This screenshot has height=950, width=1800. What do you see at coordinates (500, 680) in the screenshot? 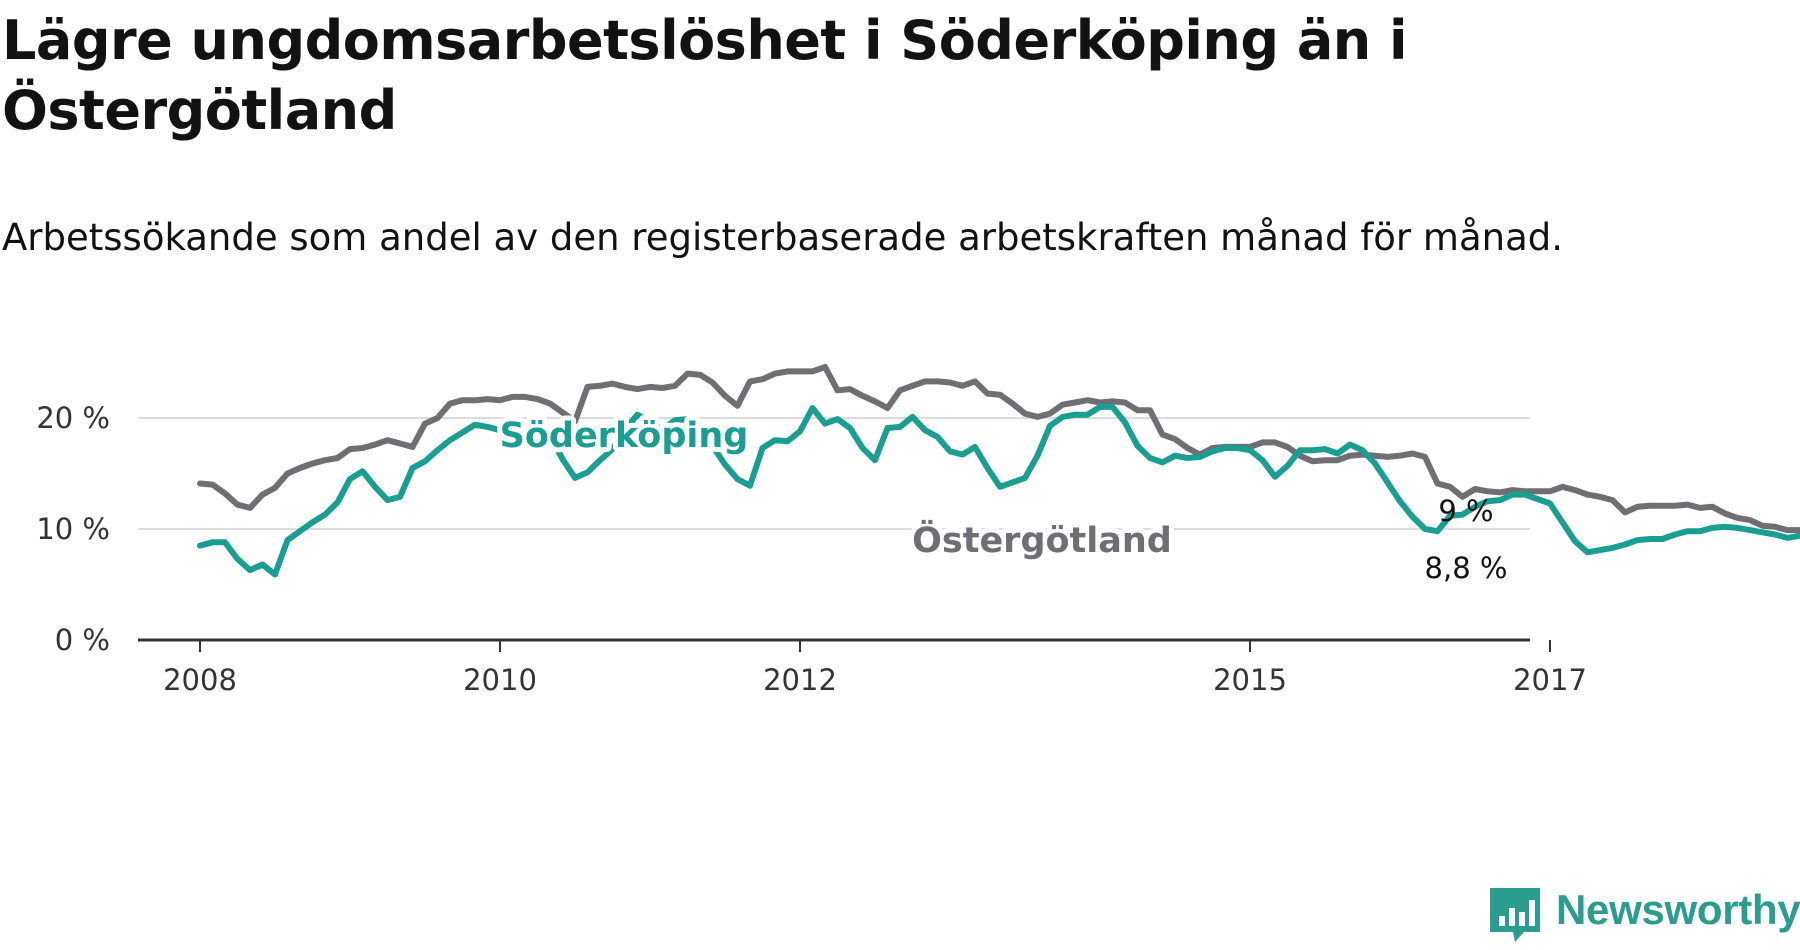
I see `x-tick-label: 2010` at bounding box center [500, 680].